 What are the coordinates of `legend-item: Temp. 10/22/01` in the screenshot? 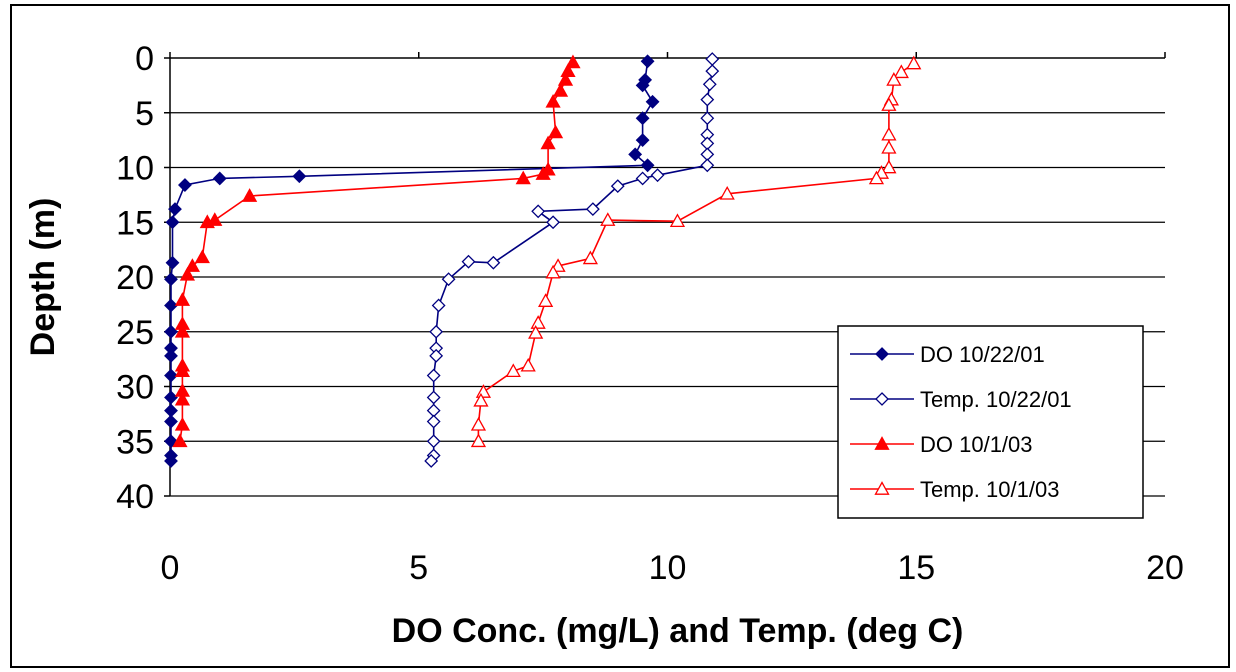 It's located at (961, 399).